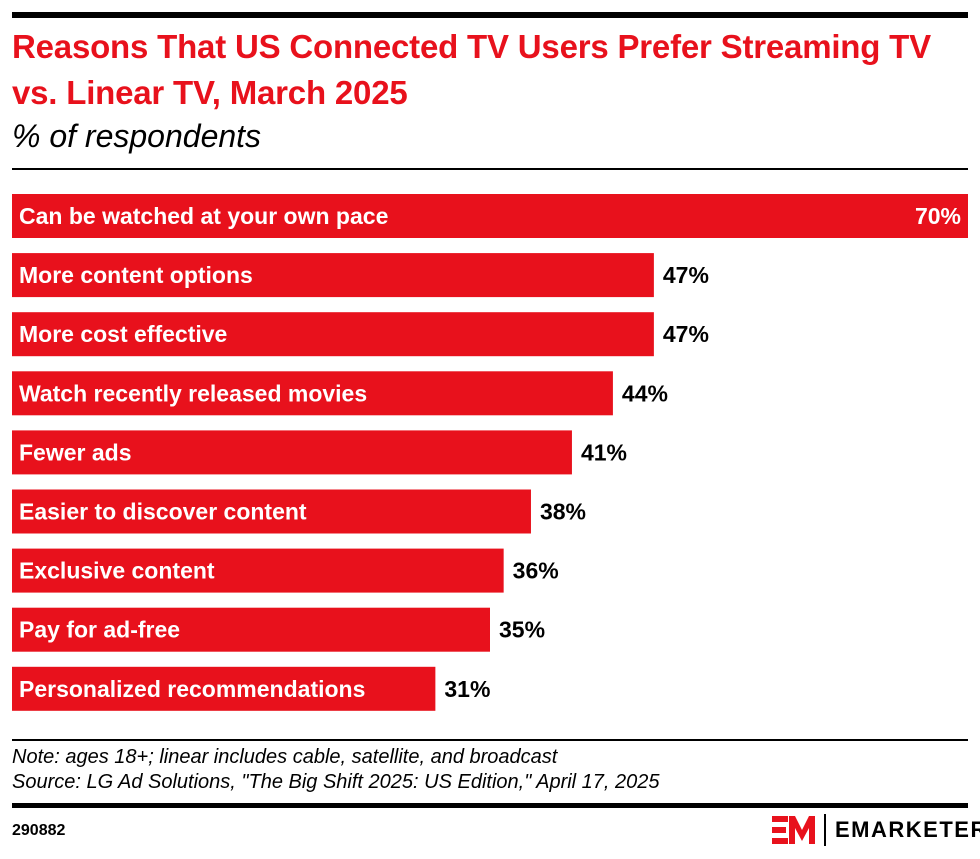 The width and height of the screenshot is (980, 859). What do you see at coordinates (645, 393) in the screenshot?
I see `value-label: 44%` at bounding box center [645, 393].